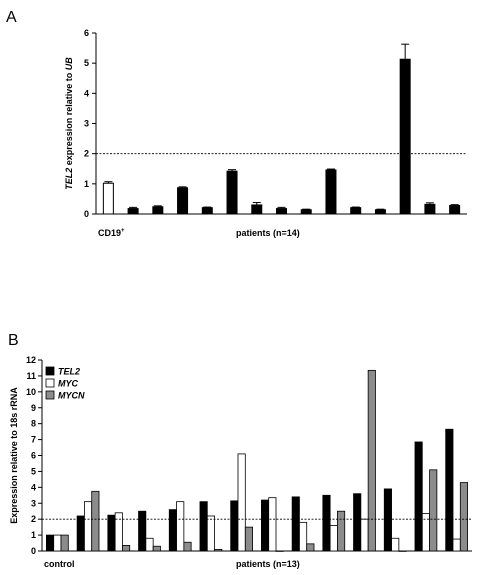 The height and width of the screenshot is (575, 480). Describe the element at coordinates (268, 564) in the screenshot. I see `patients-label: patients (n=13)` at that location.